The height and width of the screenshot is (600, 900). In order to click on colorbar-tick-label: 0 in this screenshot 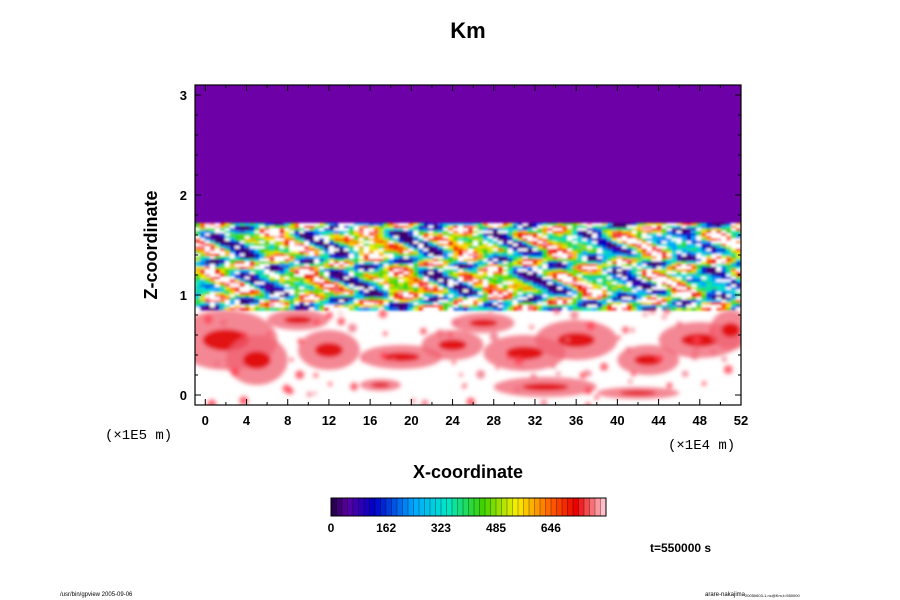, I will do `click(331, 528)`.